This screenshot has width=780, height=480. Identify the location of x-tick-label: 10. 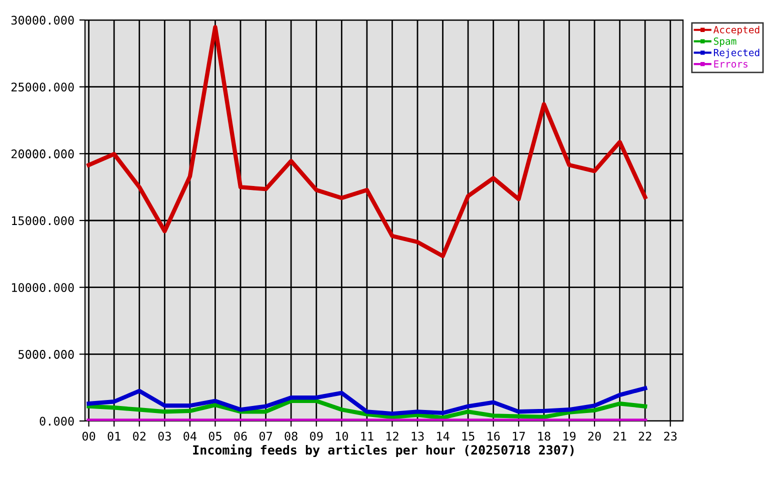
(342, 436).